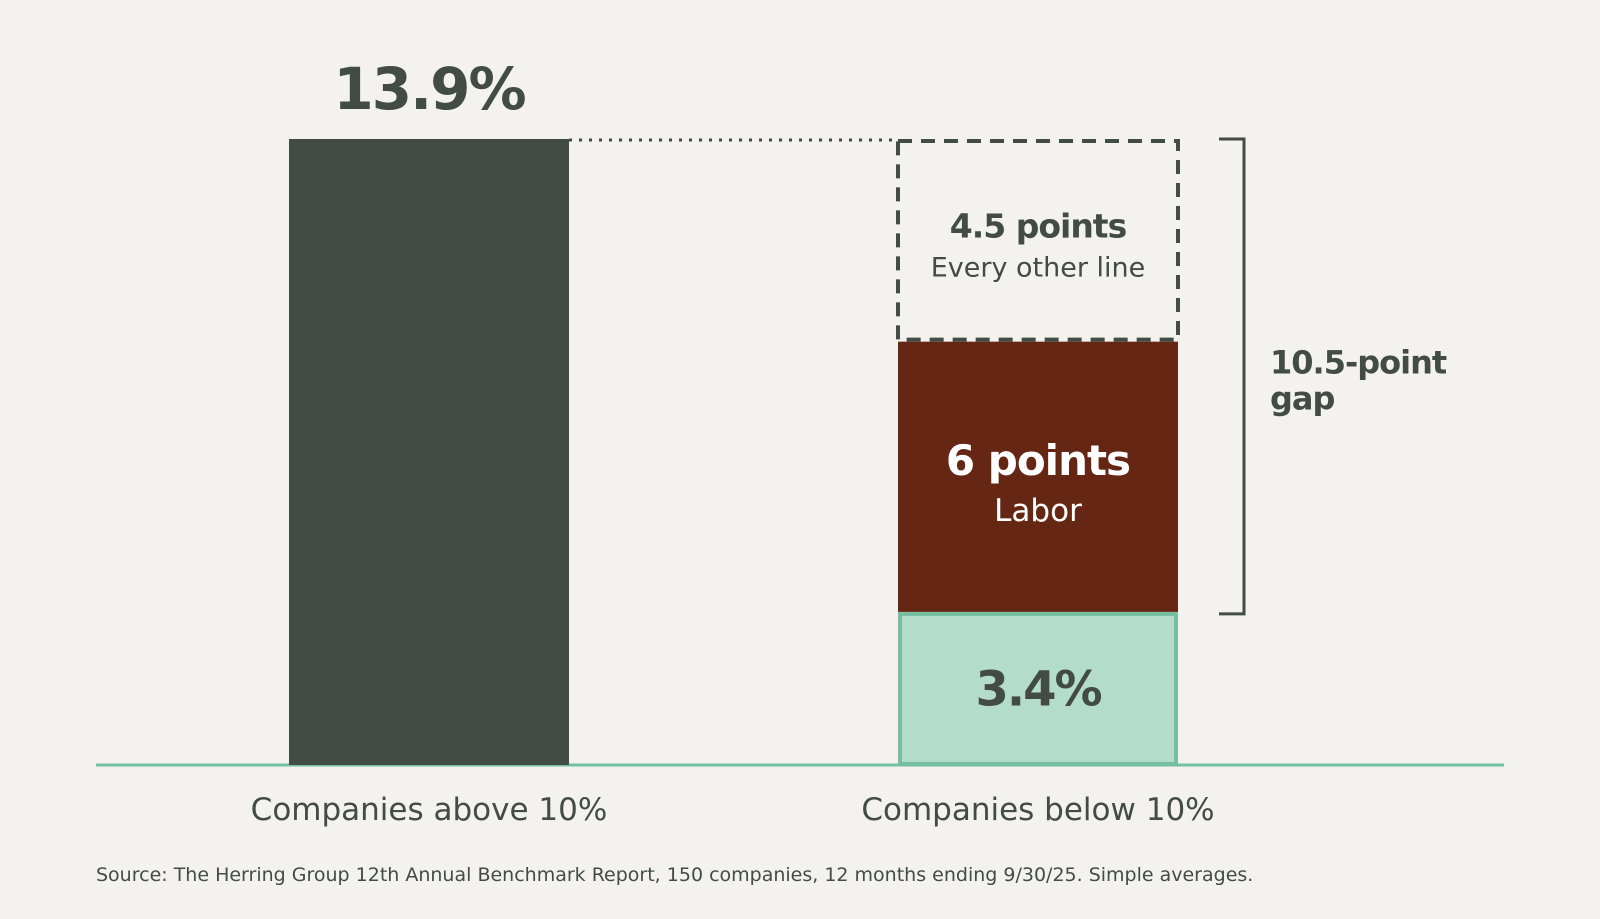  I want to click on gap-label-line2: gap, so click(1302, 398).